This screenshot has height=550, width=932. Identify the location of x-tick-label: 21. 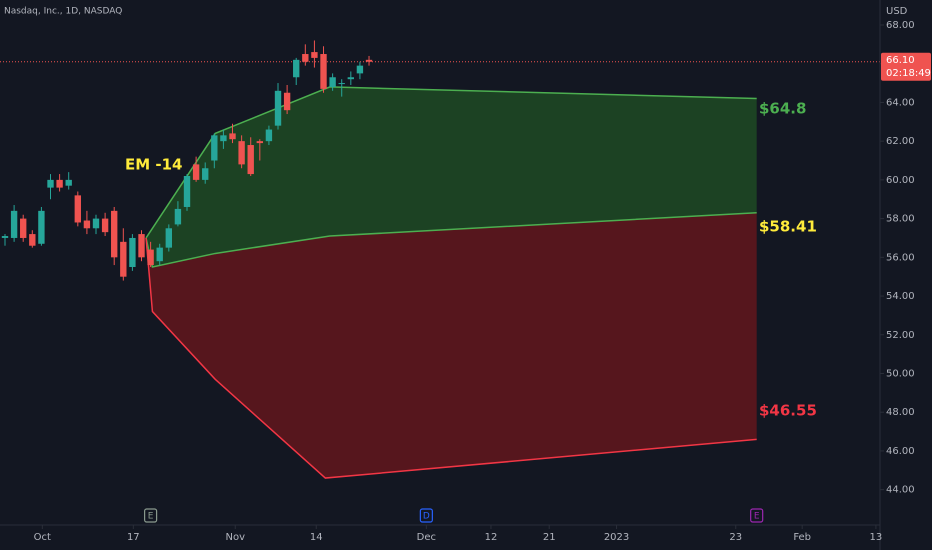
(549, 537).